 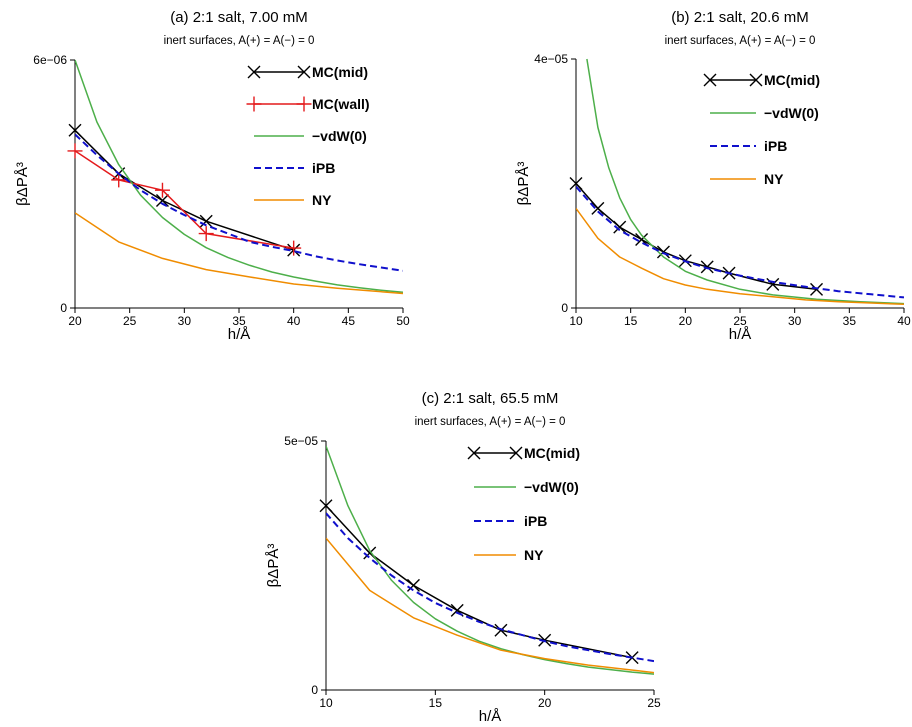 I want to click on y-tick-label: 5e−05, so click(x=301, y=441).